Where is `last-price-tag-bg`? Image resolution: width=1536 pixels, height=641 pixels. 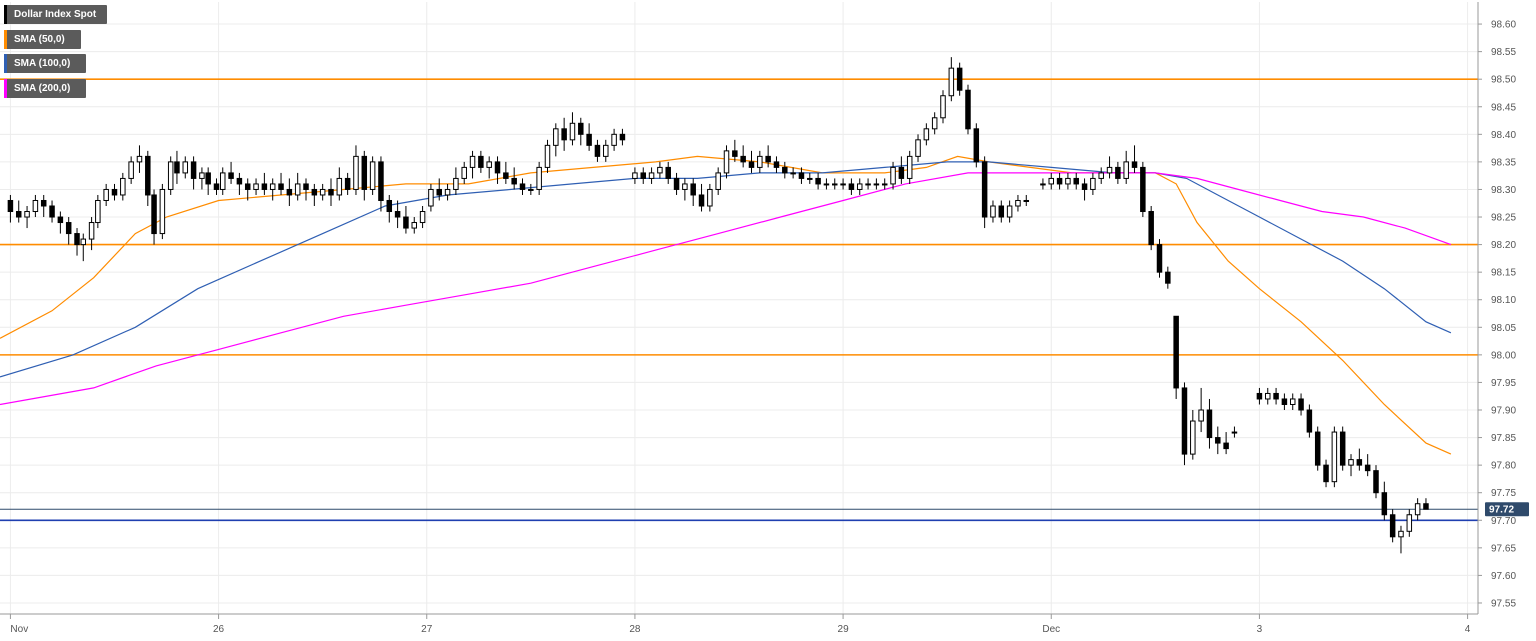
last-price-tag-bg is located at coordinates (1507, 509).